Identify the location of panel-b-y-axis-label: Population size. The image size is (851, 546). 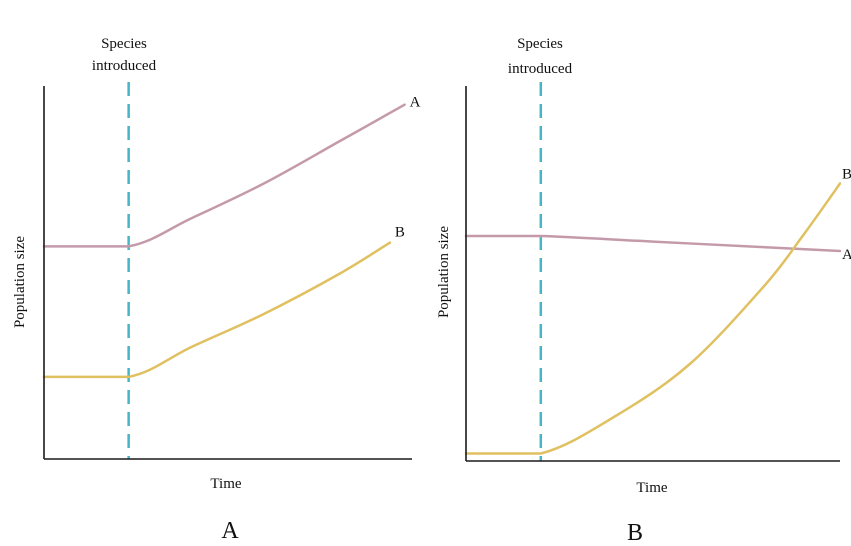
(444, 272).